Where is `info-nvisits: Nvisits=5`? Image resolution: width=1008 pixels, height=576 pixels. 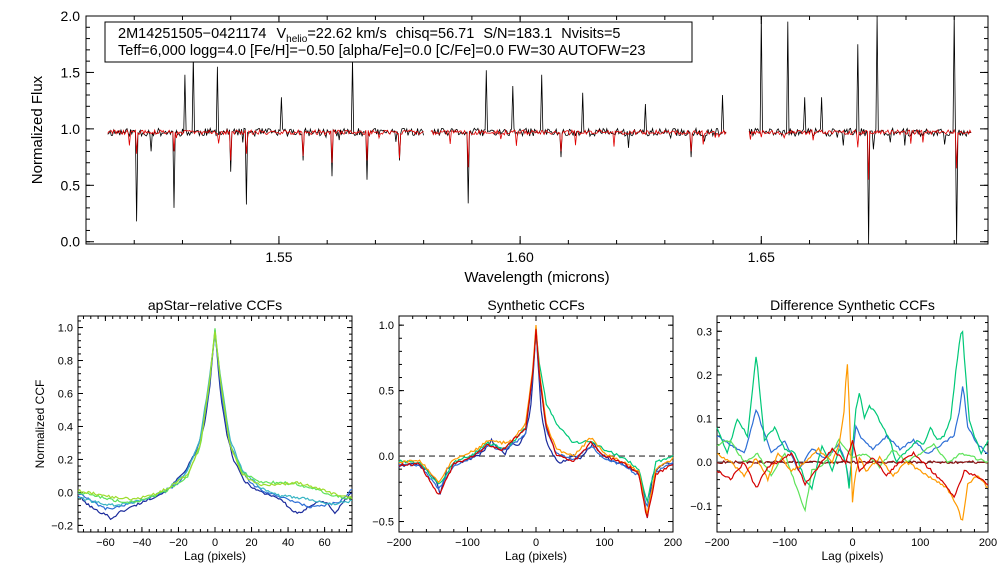 info-nvisits: Nvisits=5 is located at coordinates (590, 34).